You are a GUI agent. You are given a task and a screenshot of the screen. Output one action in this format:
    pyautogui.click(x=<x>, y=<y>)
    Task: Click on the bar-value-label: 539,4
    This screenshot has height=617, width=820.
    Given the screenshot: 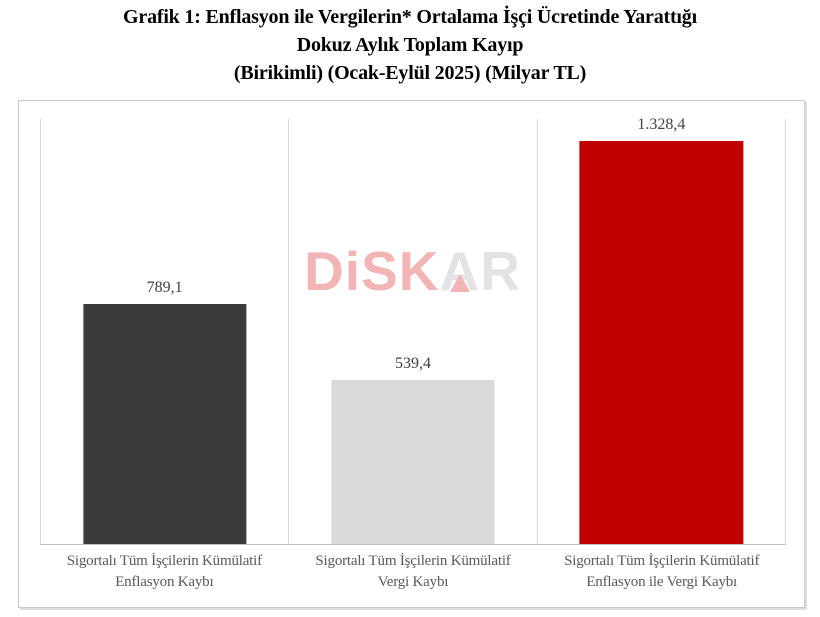 What is the action you would take?
    pyautogui.click(x=412, y=364)
    